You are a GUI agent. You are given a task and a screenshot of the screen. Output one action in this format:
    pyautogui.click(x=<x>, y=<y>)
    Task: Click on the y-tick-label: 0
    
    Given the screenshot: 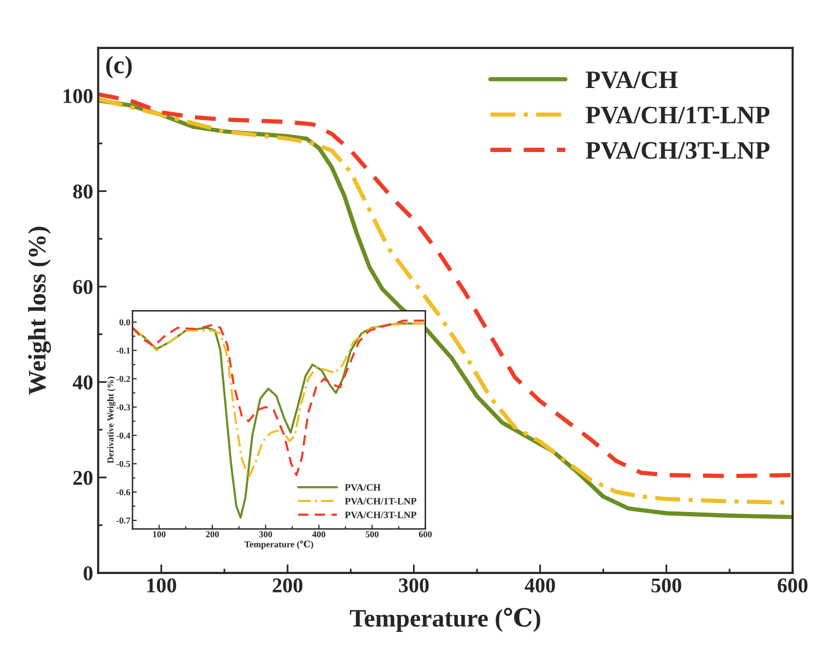 What is the action you would take?
    pyautogui.click(x=88, y=573)
    